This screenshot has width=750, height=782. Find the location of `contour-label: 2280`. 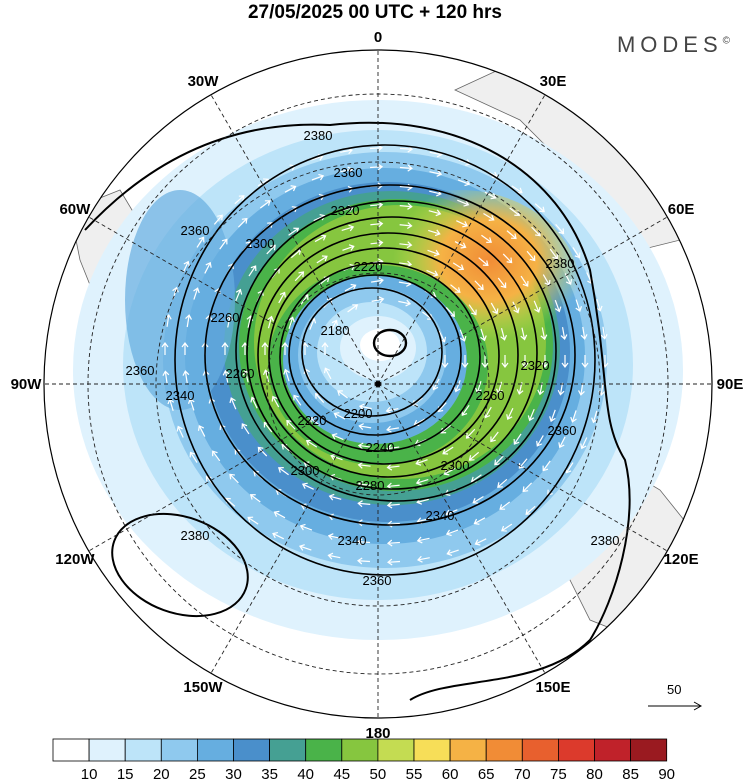

contour-label: 2280 is located at coordinates (370, 485).